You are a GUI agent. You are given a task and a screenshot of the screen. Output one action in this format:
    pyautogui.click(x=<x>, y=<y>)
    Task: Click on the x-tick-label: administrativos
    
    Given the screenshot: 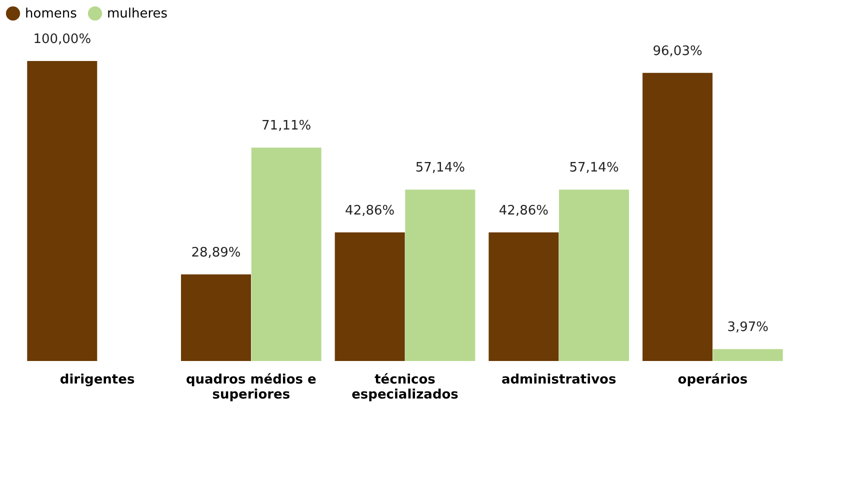 What is the action you would take?
    pyautogui.click(x=558, y=380)
    